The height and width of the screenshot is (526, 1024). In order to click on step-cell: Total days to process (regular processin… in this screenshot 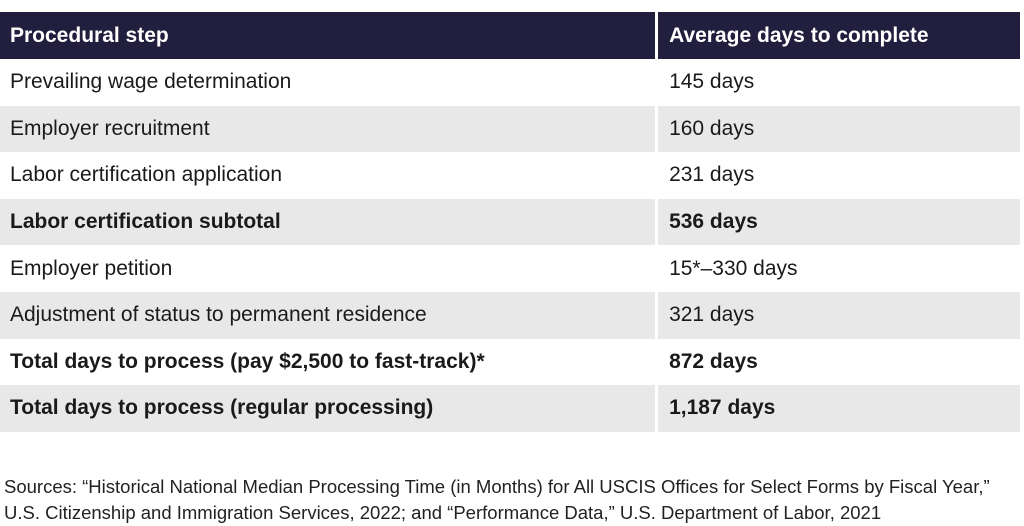, I will do `click(328, 408)`.